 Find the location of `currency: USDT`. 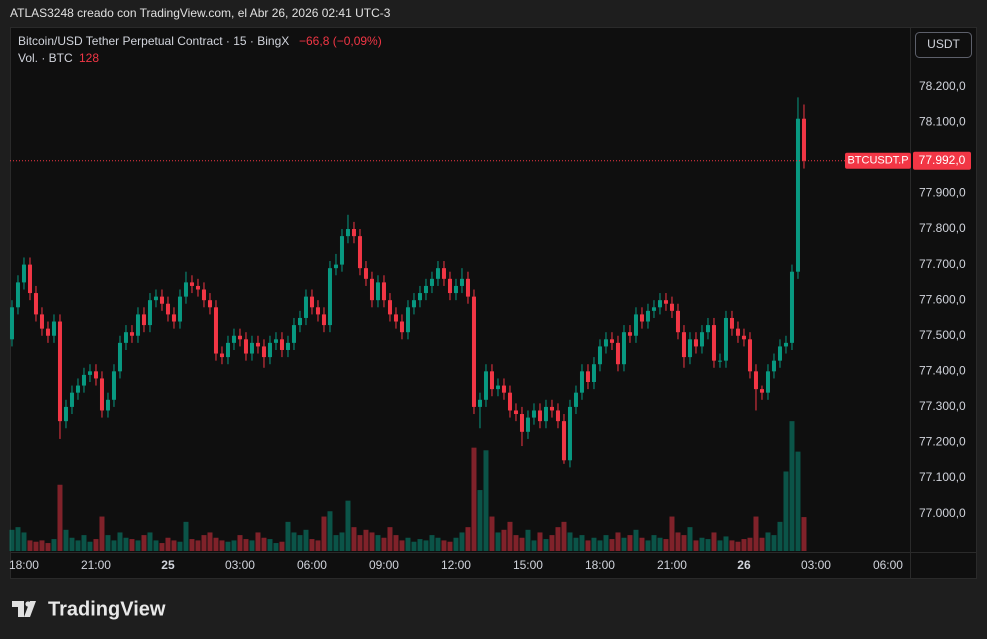

currency: USDT is located at coordinates (943, 44).